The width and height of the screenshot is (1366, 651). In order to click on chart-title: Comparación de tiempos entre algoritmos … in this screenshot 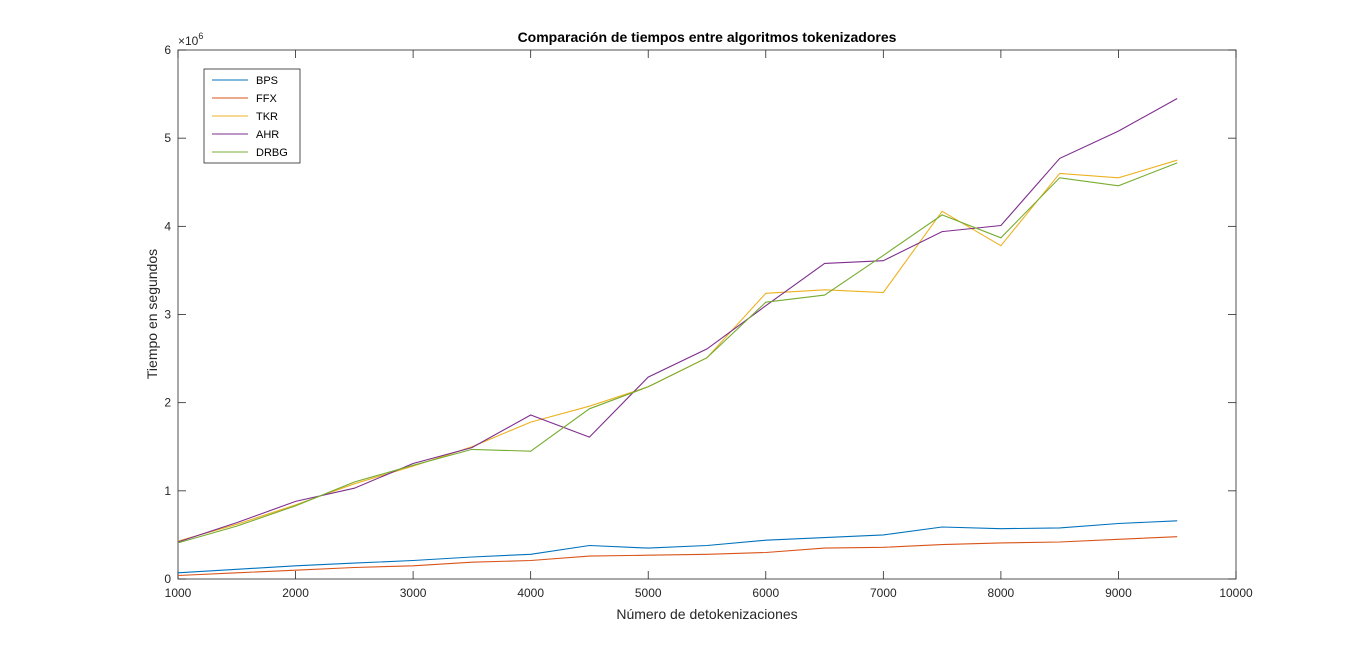, I will do `click(707, 37)`.